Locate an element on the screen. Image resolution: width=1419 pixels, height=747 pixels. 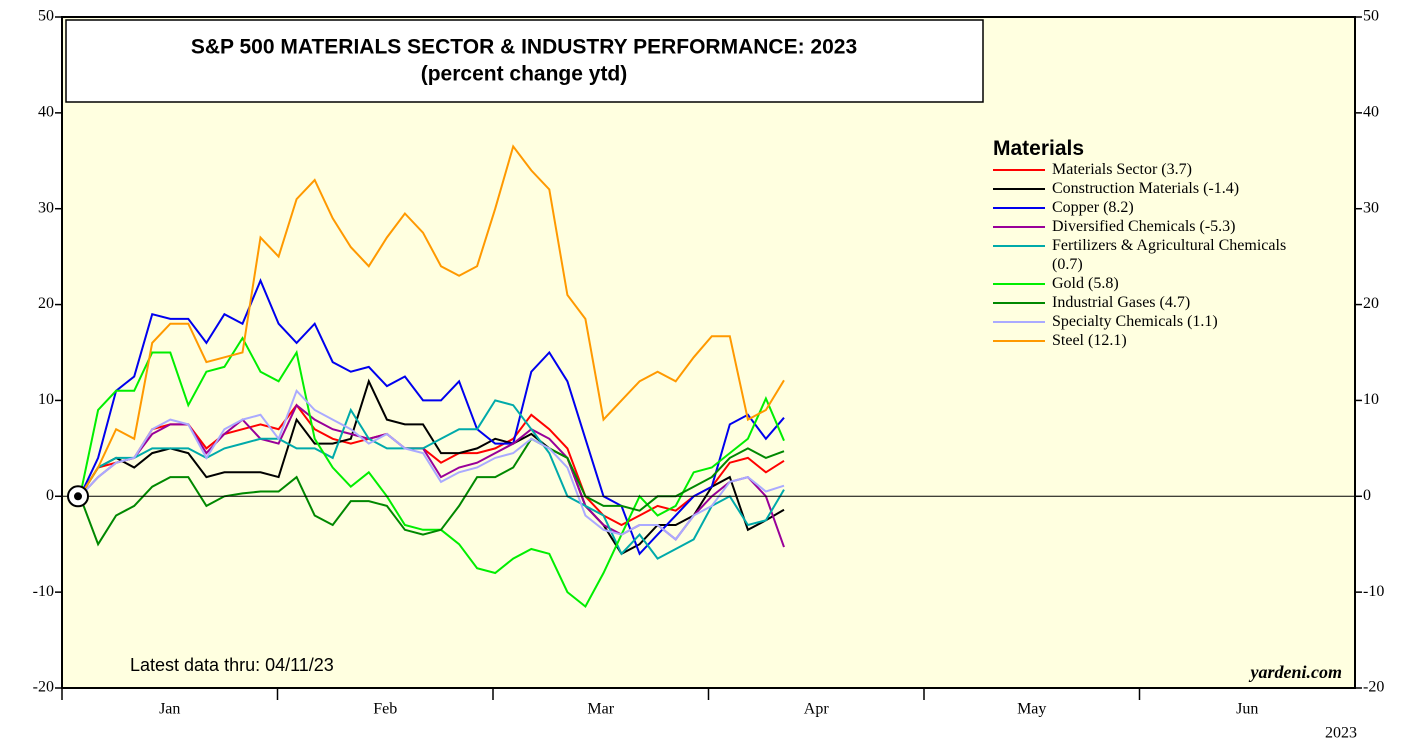
y2-tick-label: 0 is located at coordinates (1367, 495).